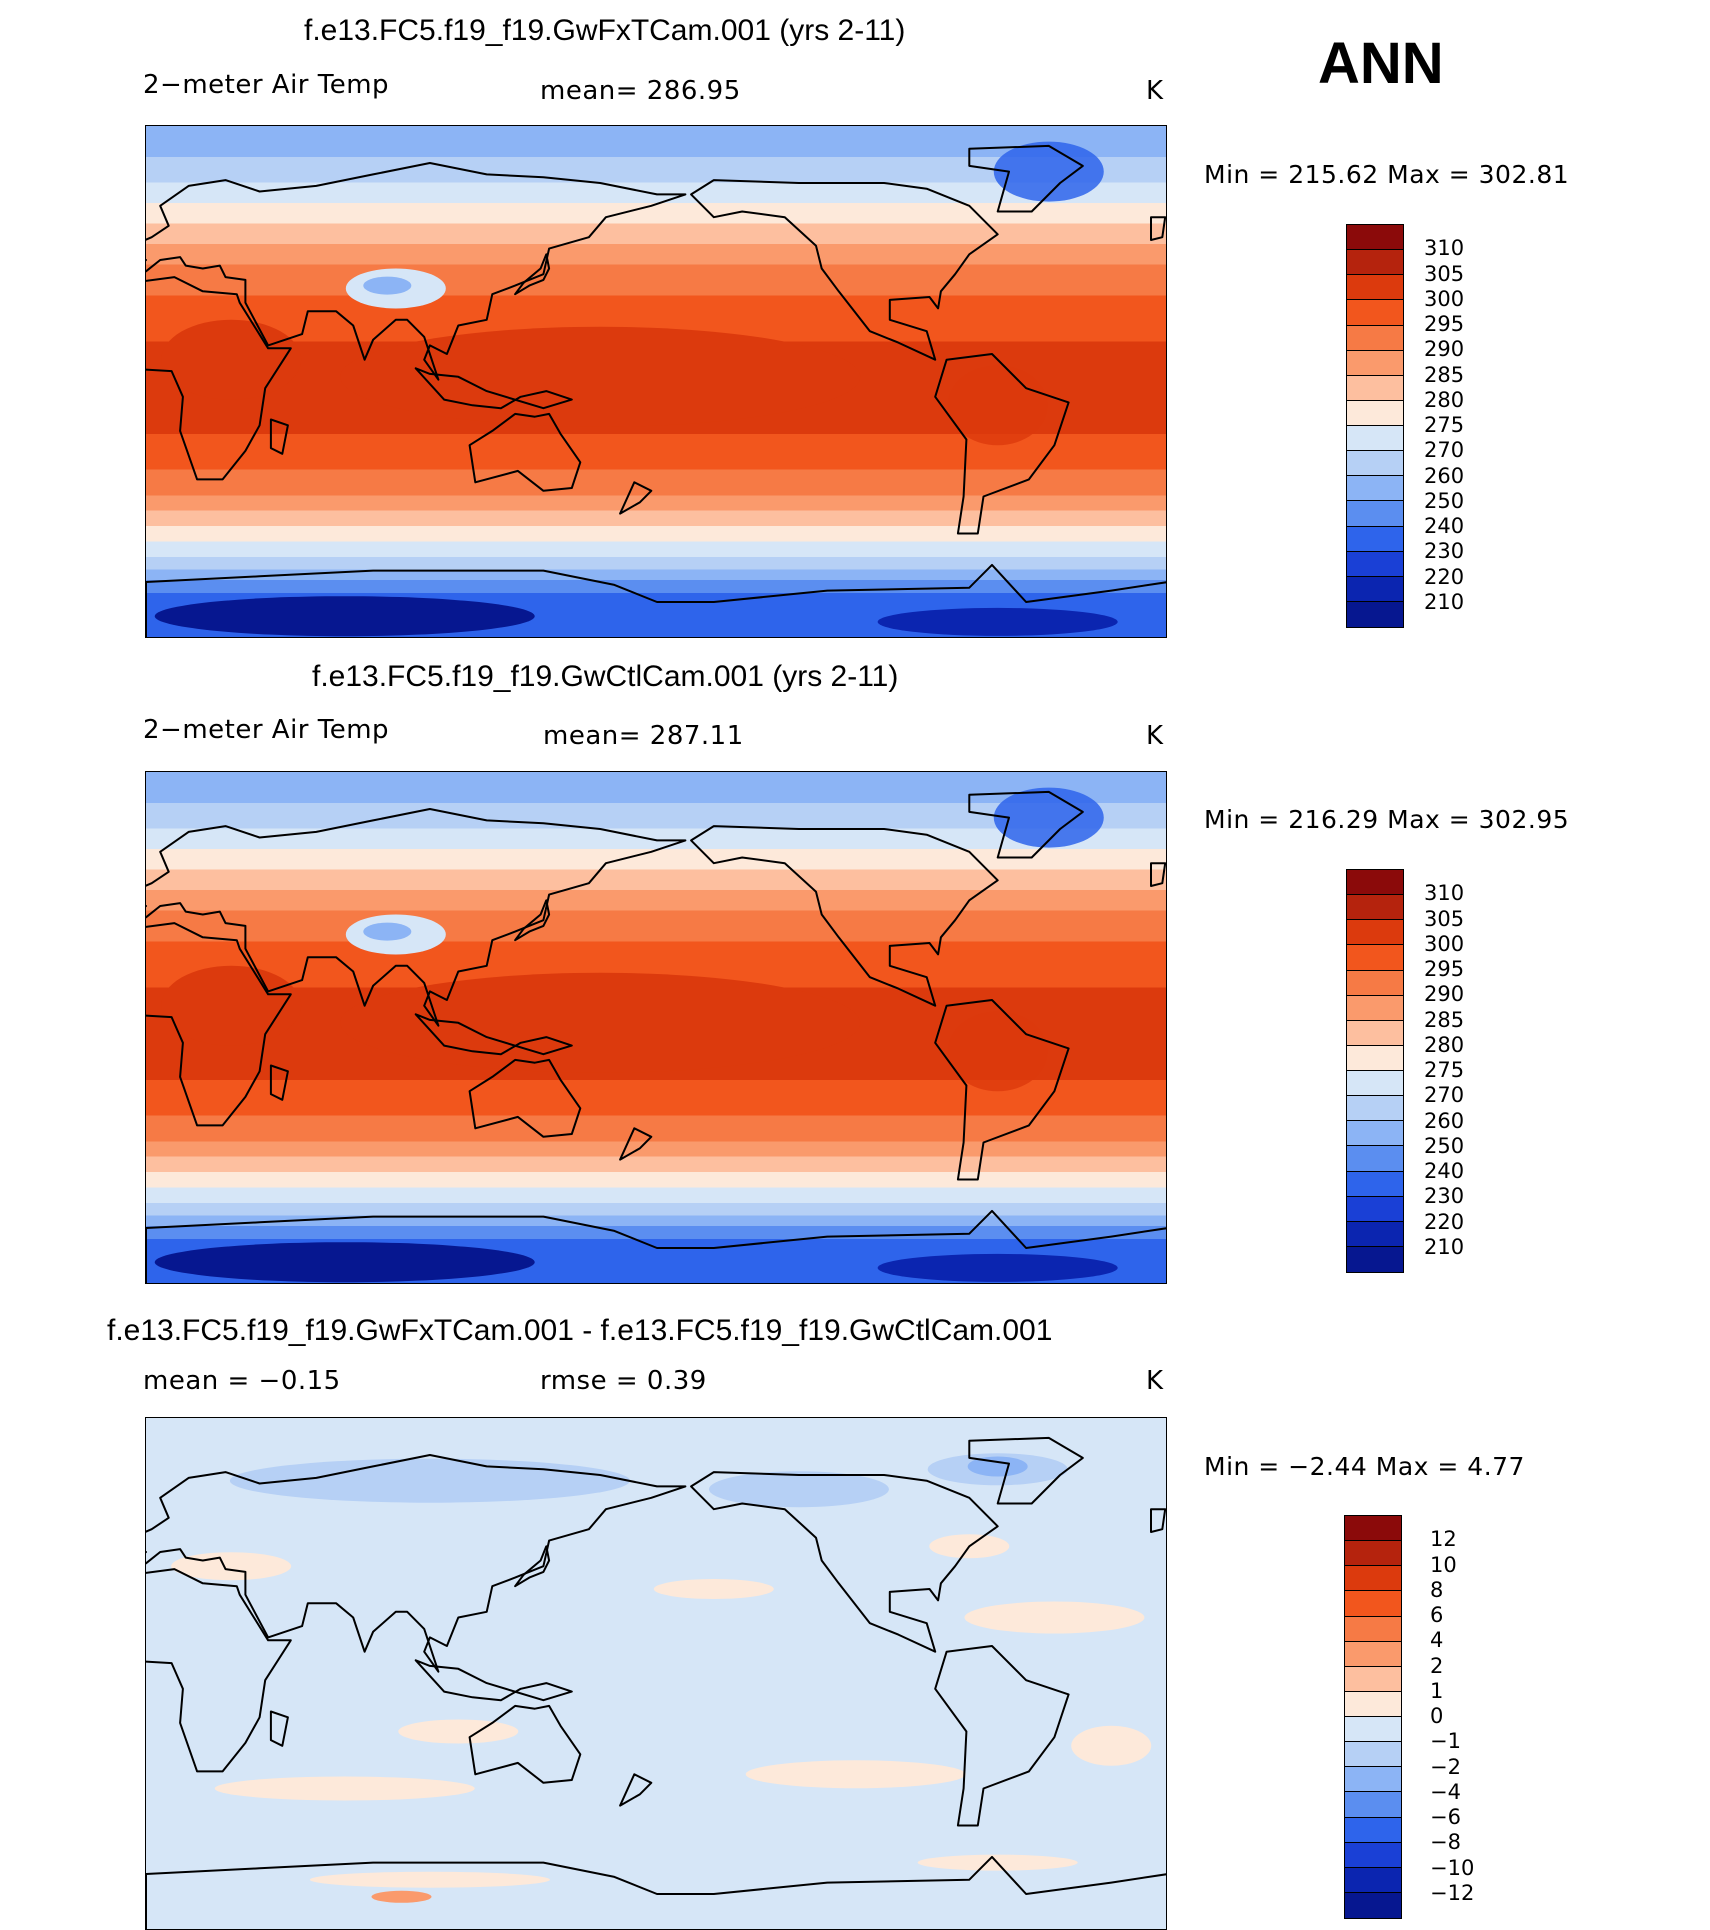 The height and width of the screenshot is (1930, 1710). What do you see at coordinates (266, 85) in the screenshot?
I see `panel-1-variable-label: 2−meter Air Temp` at bounding box center [266, 85].